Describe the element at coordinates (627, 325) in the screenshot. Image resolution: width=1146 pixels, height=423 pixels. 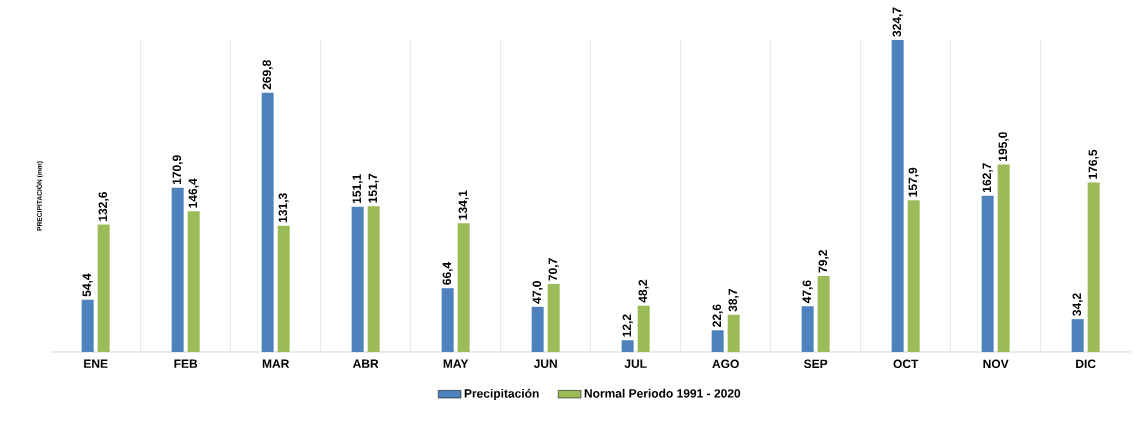
I see `data-label: 12,2` at that location.